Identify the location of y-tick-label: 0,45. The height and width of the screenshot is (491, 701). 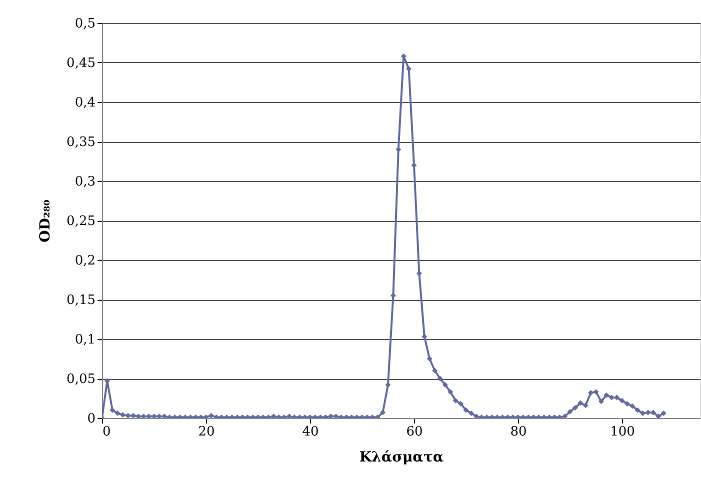
(81, 63).